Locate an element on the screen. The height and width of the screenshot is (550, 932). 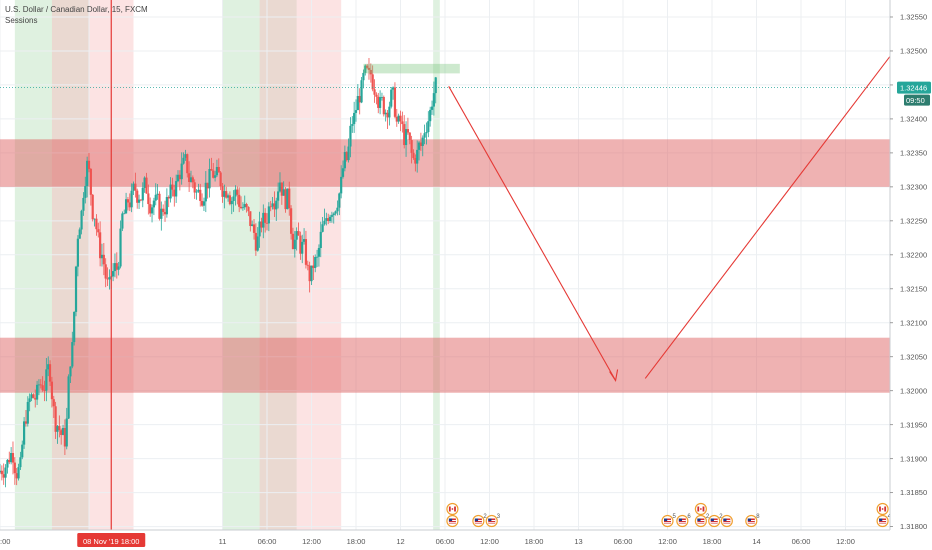
price-tick-label: 1.32050 is located at coordinates (913, 356).